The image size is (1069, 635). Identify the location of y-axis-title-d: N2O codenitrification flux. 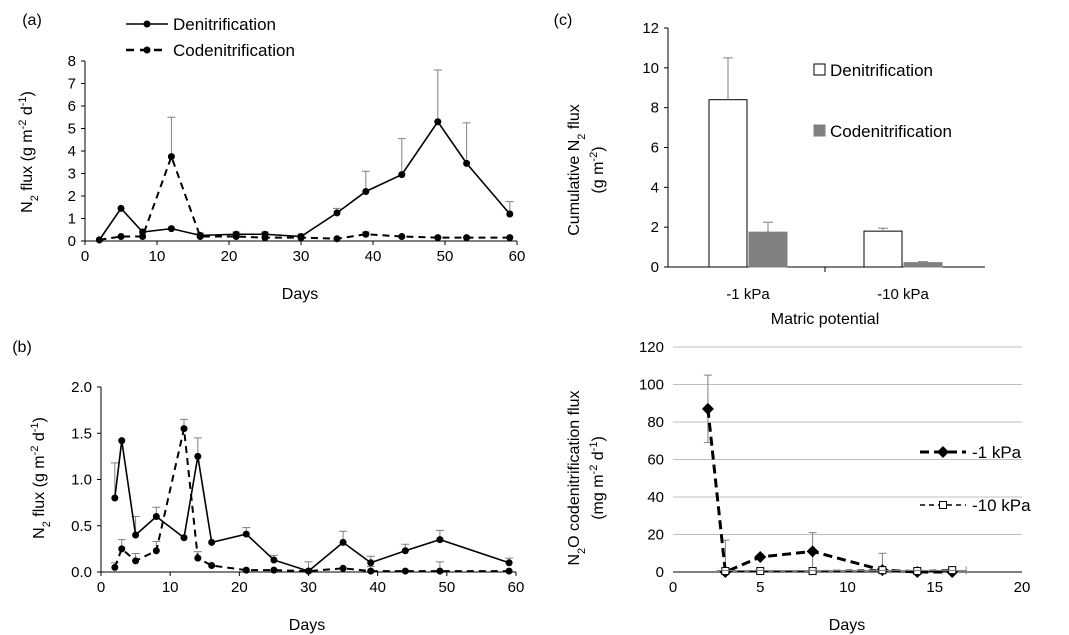
(577, 477).